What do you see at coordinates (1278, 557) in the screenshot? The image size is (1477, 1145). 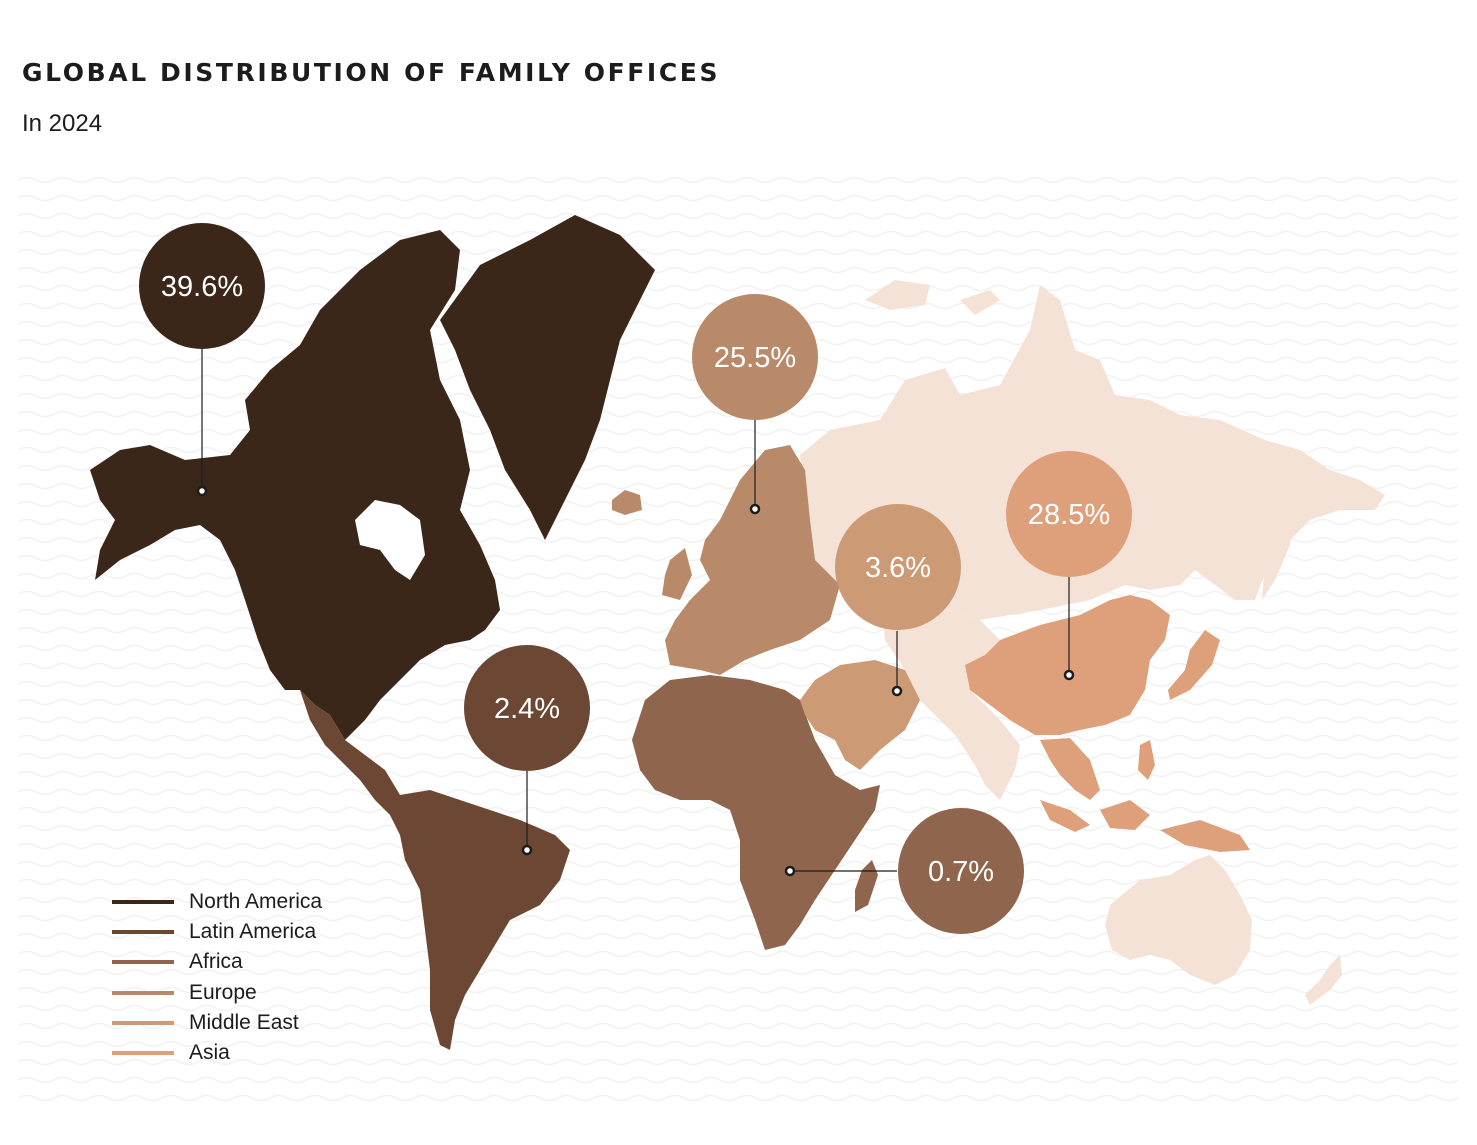 I see `land-kamchatka` at bounding box center [1278, 557].